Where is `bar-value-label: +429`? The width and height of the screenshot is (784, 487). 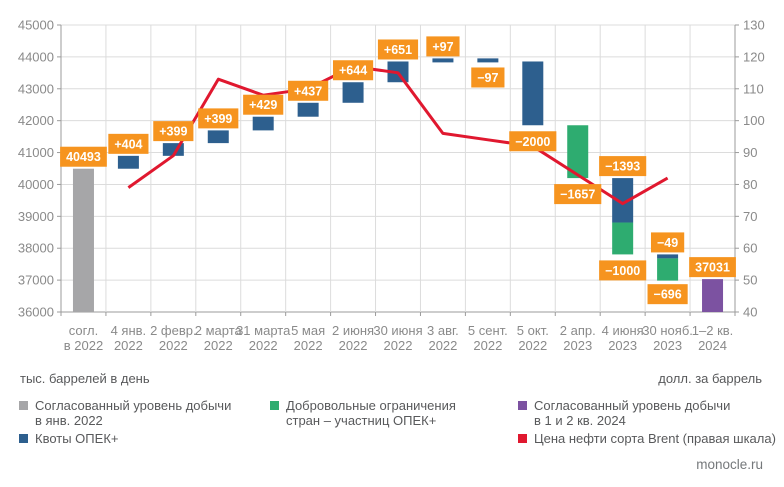 bar-value-label: +429 is located at coordinates (263, 105).